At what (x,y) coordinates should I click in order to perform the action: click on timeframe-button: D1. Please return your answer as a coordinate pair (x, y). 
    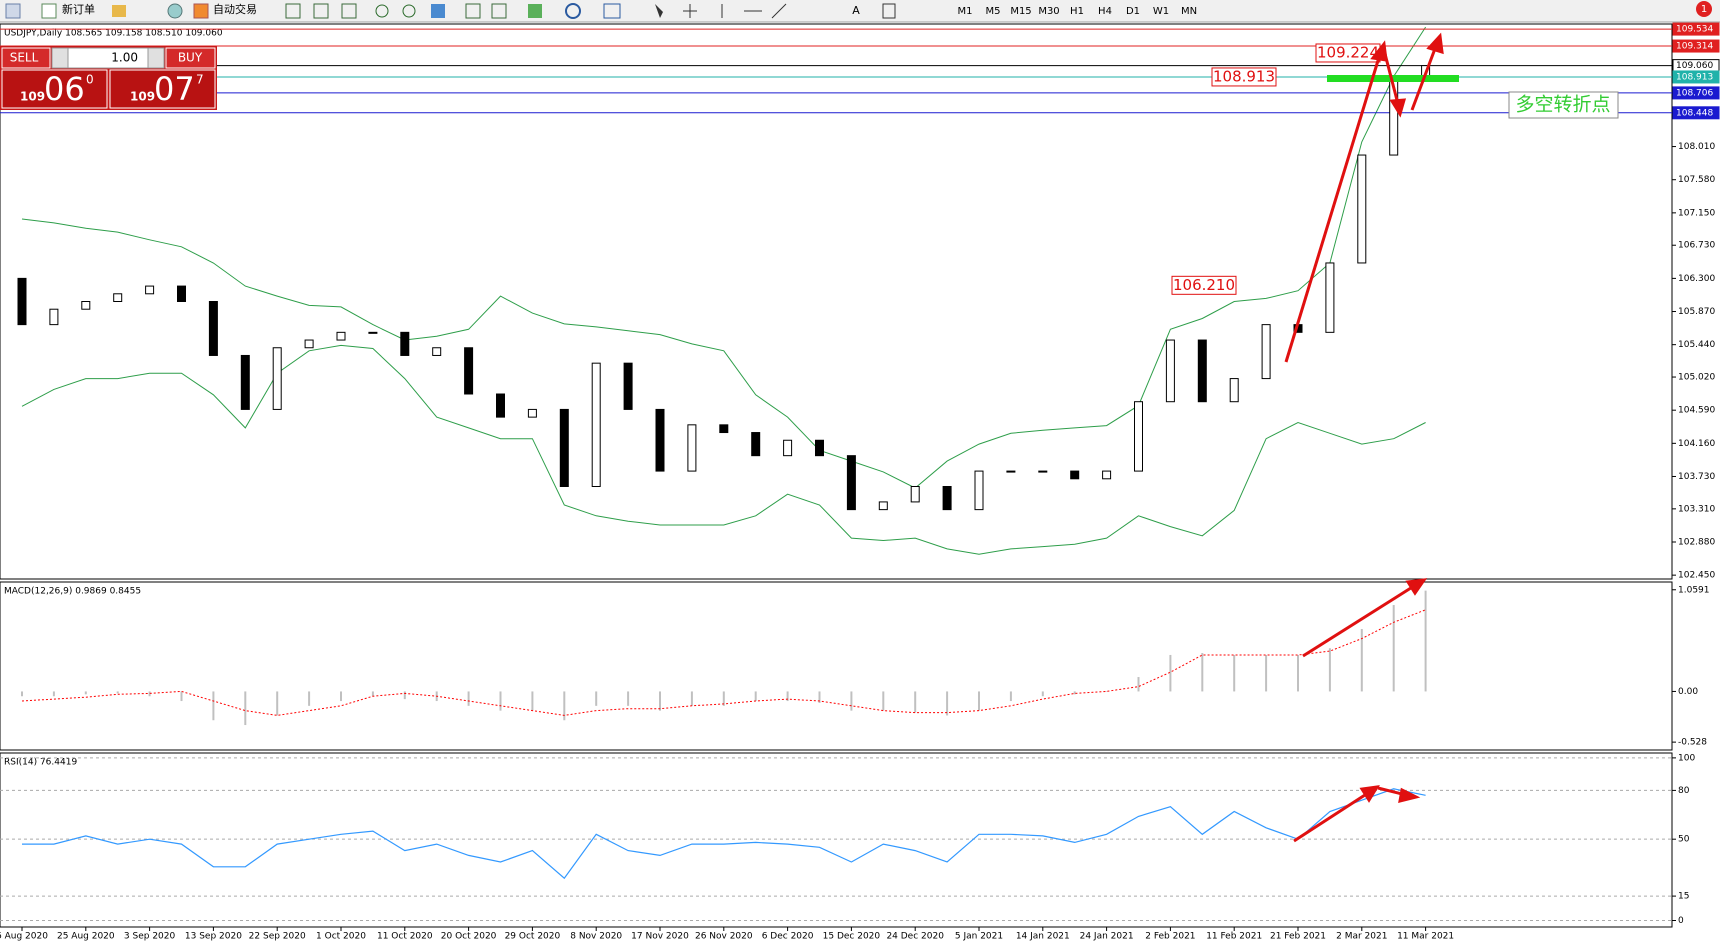
    Looking at the image, I should click on (1133, 11).